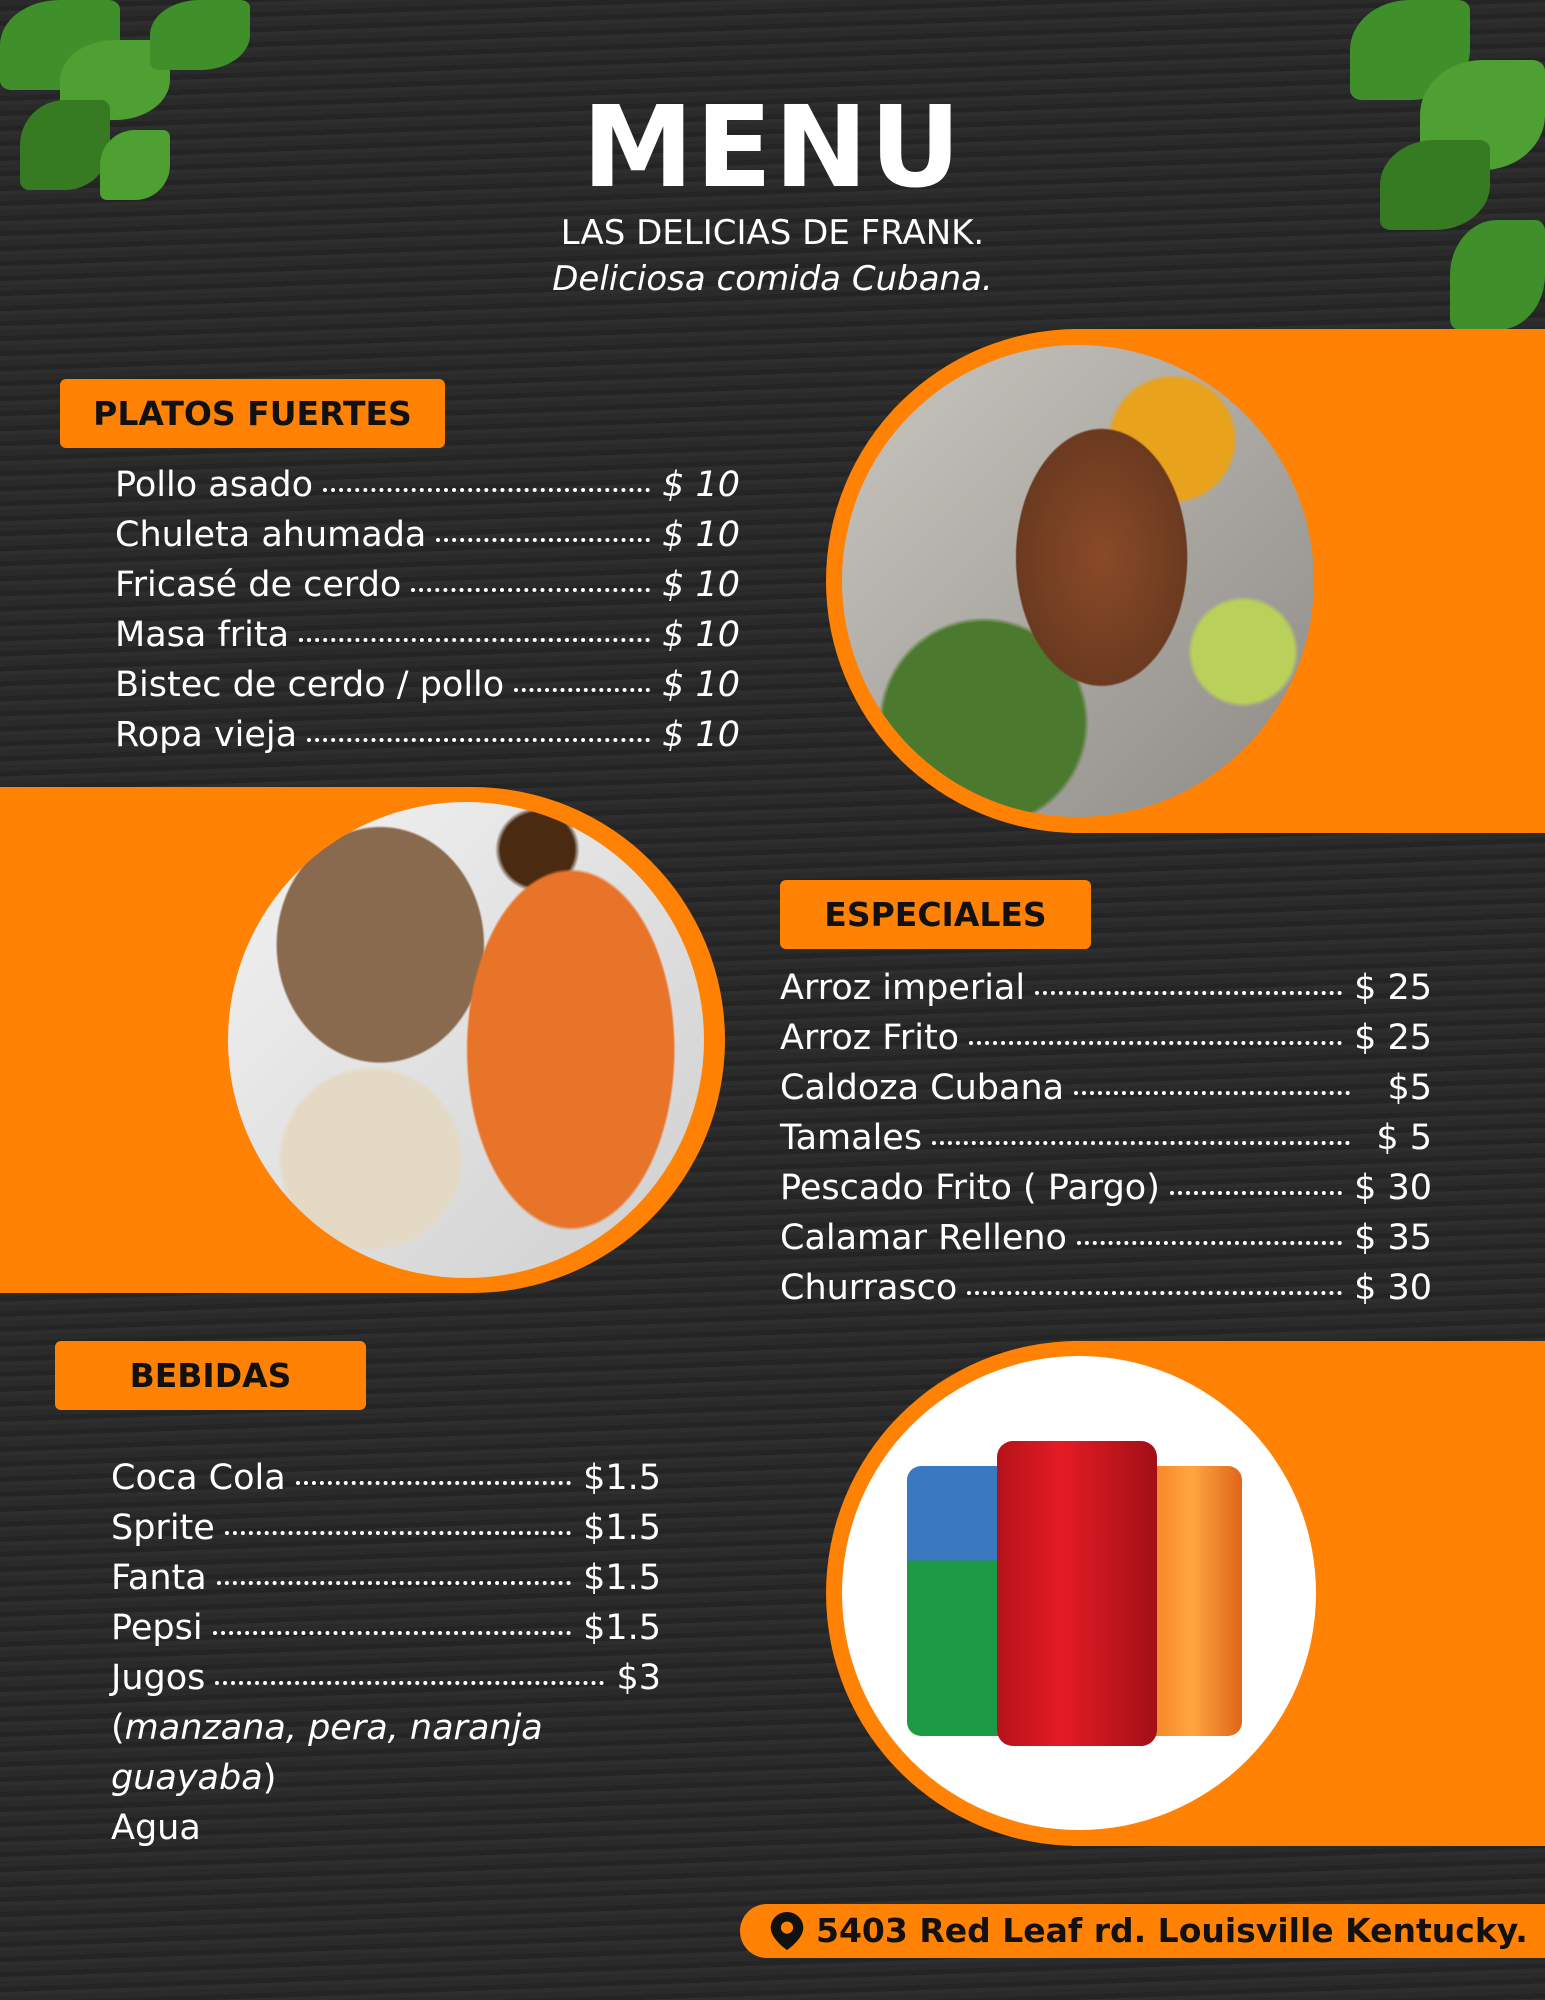  What do you see at coordinates (466, 1040) in the screenshot?
I see `plate-photo` at bounding box center [466, 1040].